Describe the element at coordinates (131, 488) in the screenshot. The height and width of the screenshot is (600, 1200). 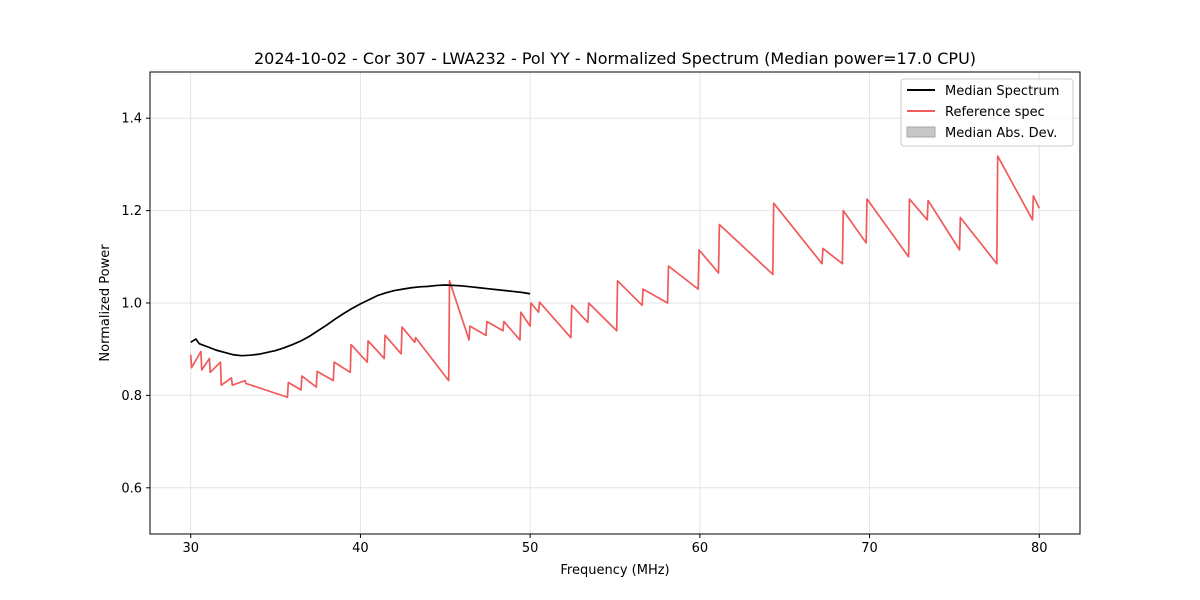
I see `y-tick-label: 0.6` at that location.